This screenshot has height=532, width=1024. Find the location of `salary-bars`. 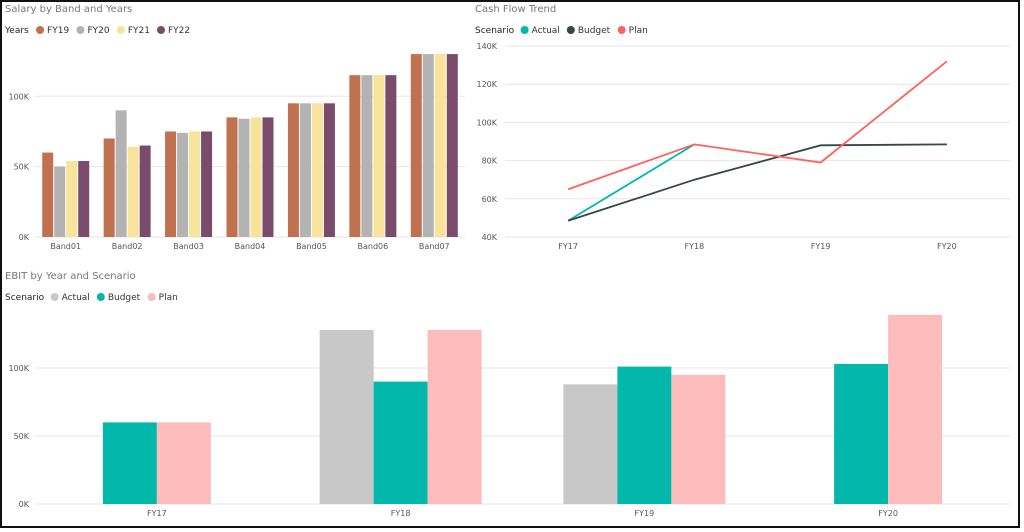

salary-bars is located at coordinates (250, 146).